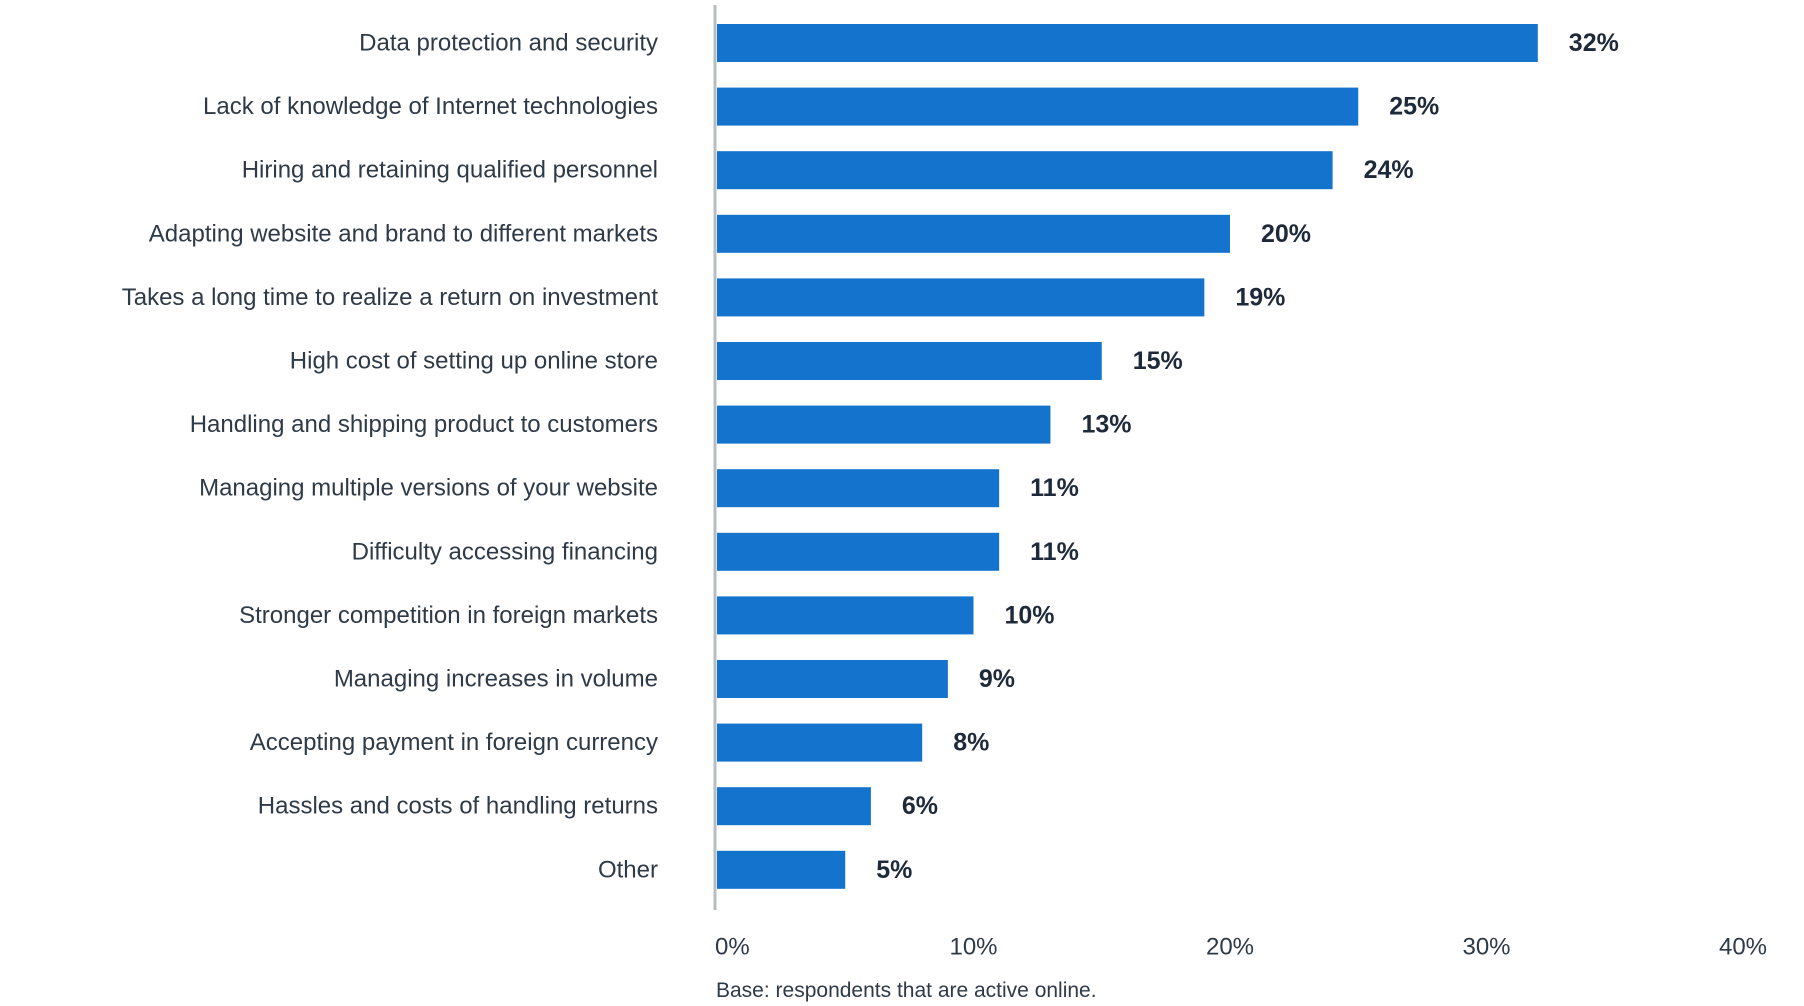 Image resolution: width=1804 pixels, height=1006 pixels. What do you see at coordinates (448, 615) in the screenshot?
I see `category-label: Stronger competition in foreign markets` at bounding box center [448, 615].